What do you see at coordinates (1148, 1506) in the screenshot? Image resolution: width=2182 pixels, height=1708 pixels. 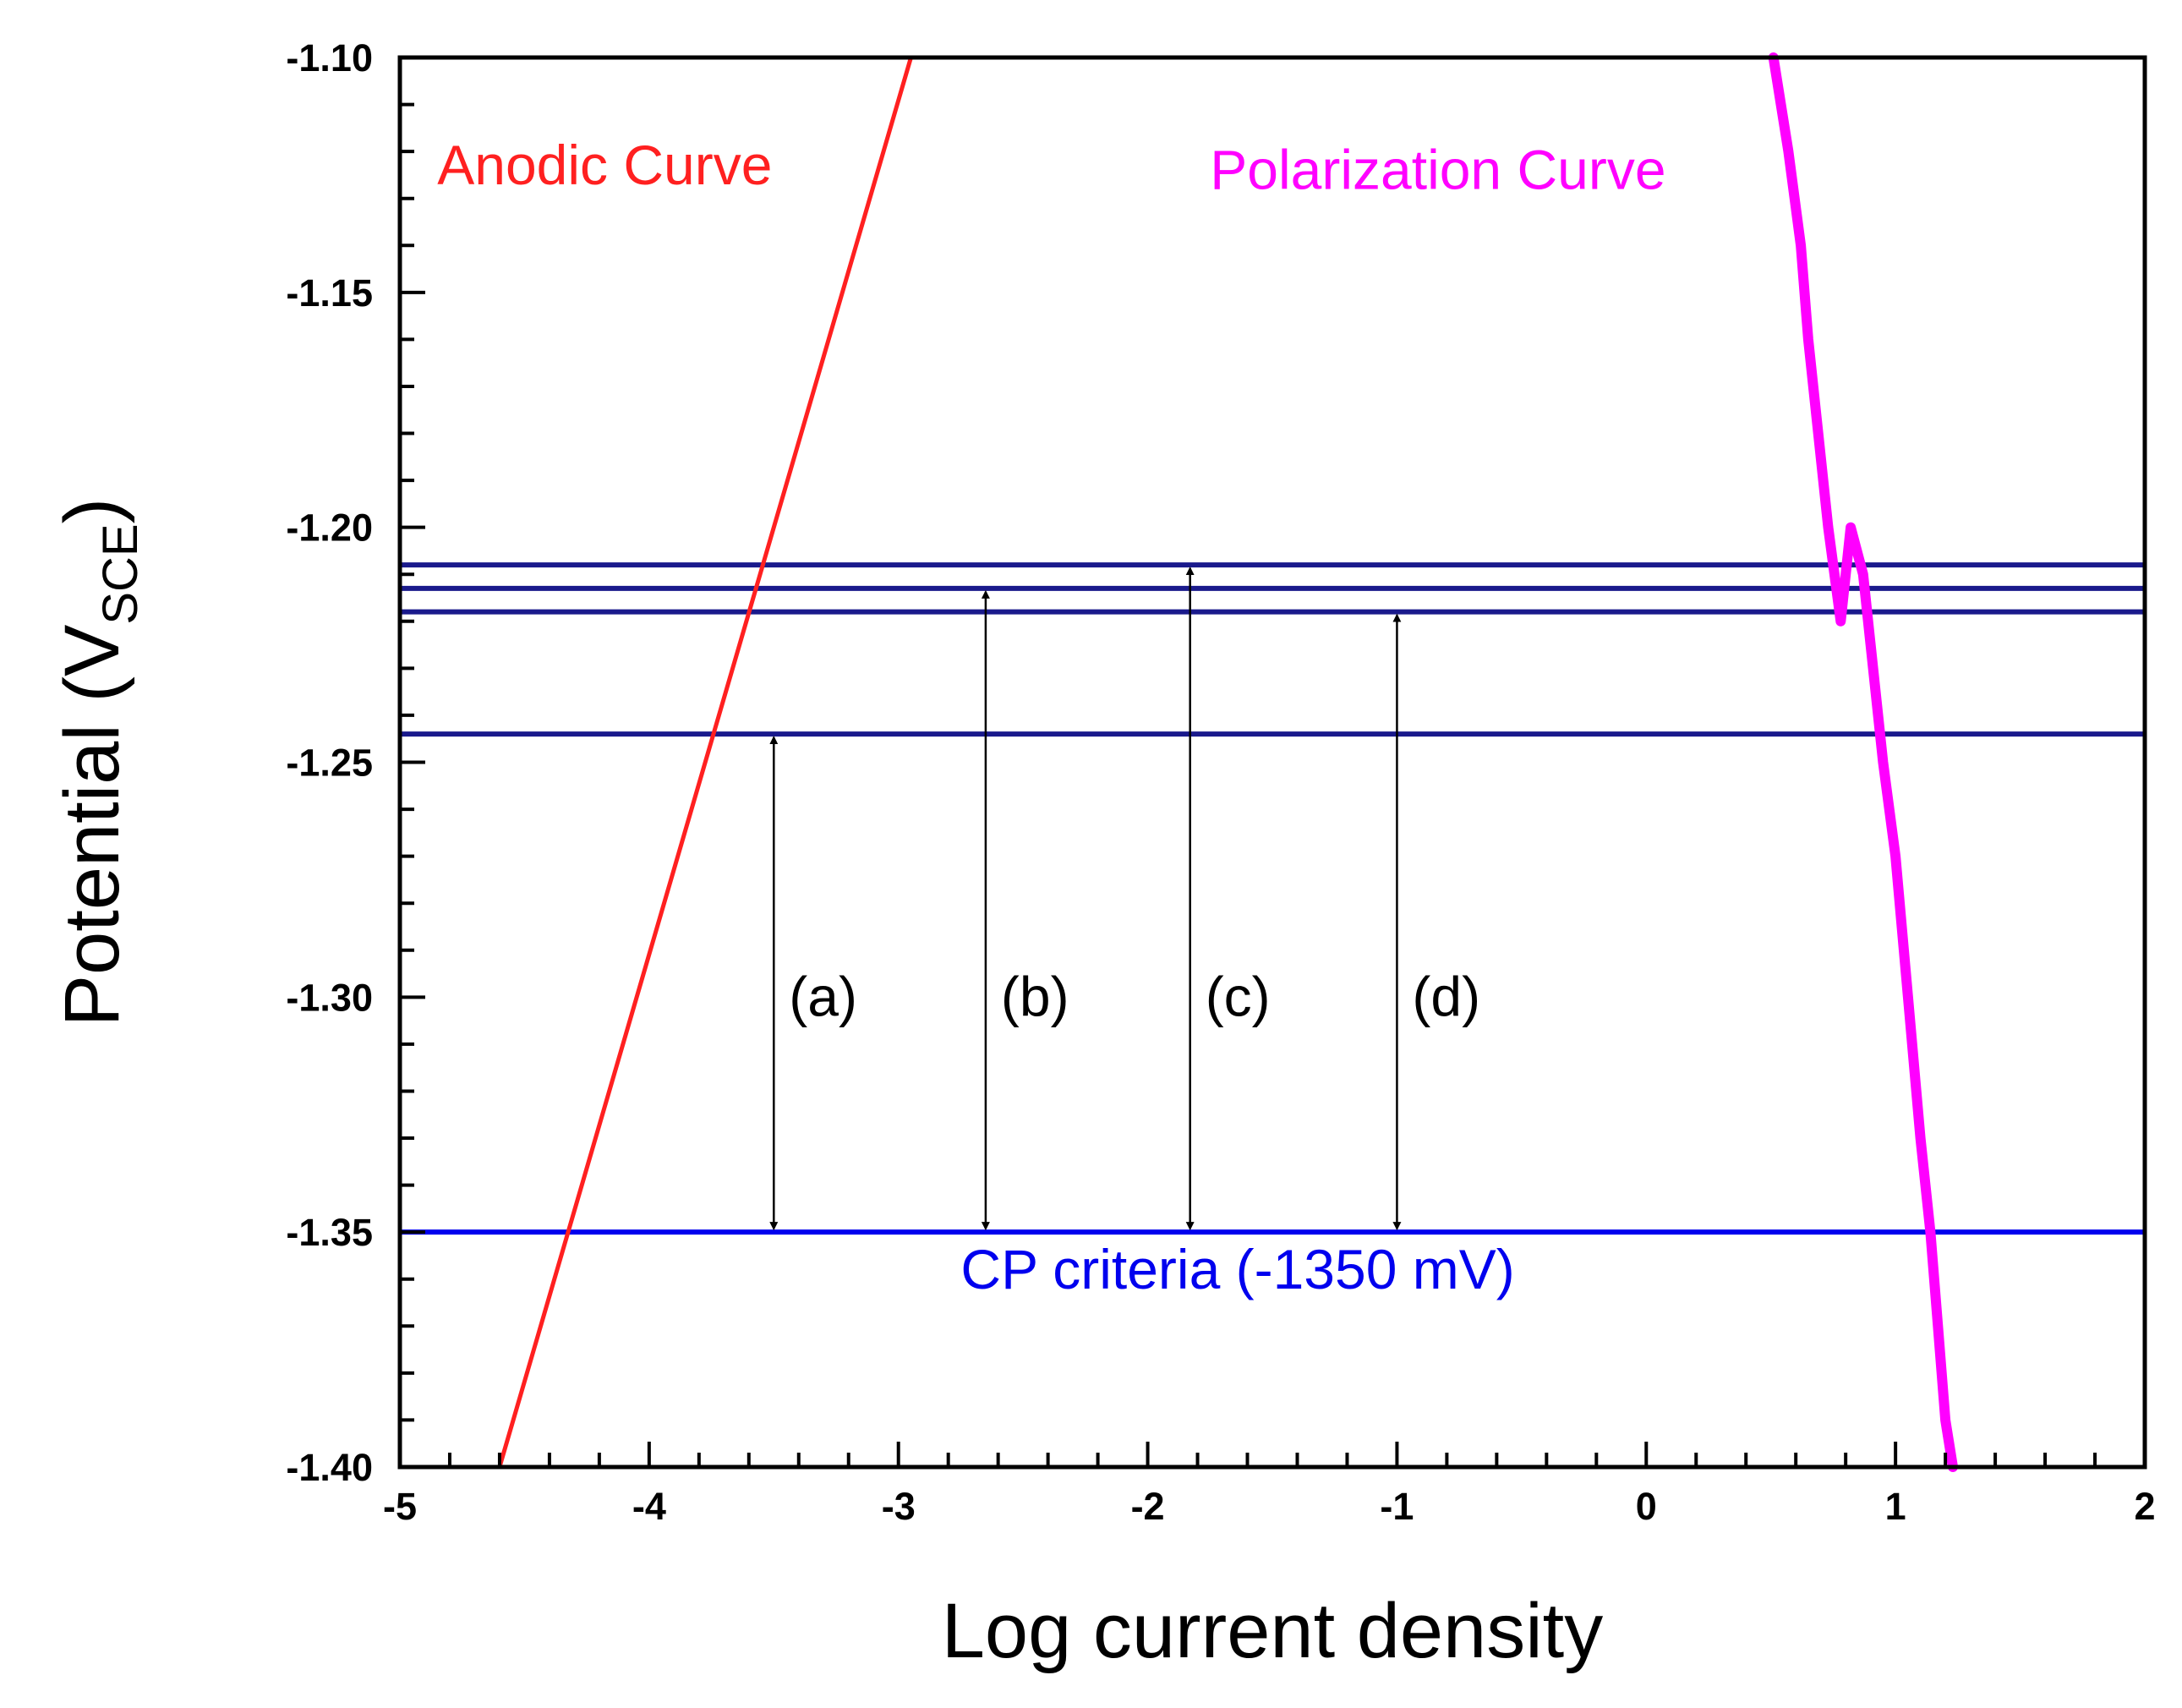 I see `x-tick-label: -2` at bounding box center [1148, 1506].